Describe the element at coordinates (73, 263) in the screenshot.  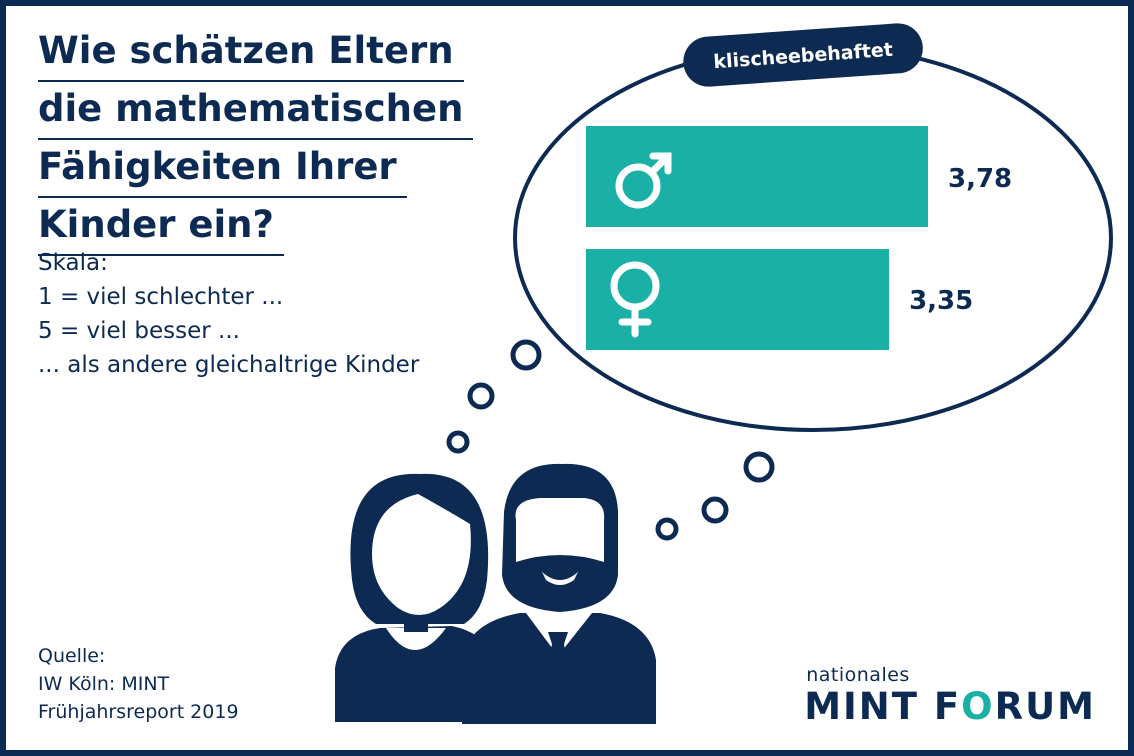
I see `scale-heading: Skala:` at that location.